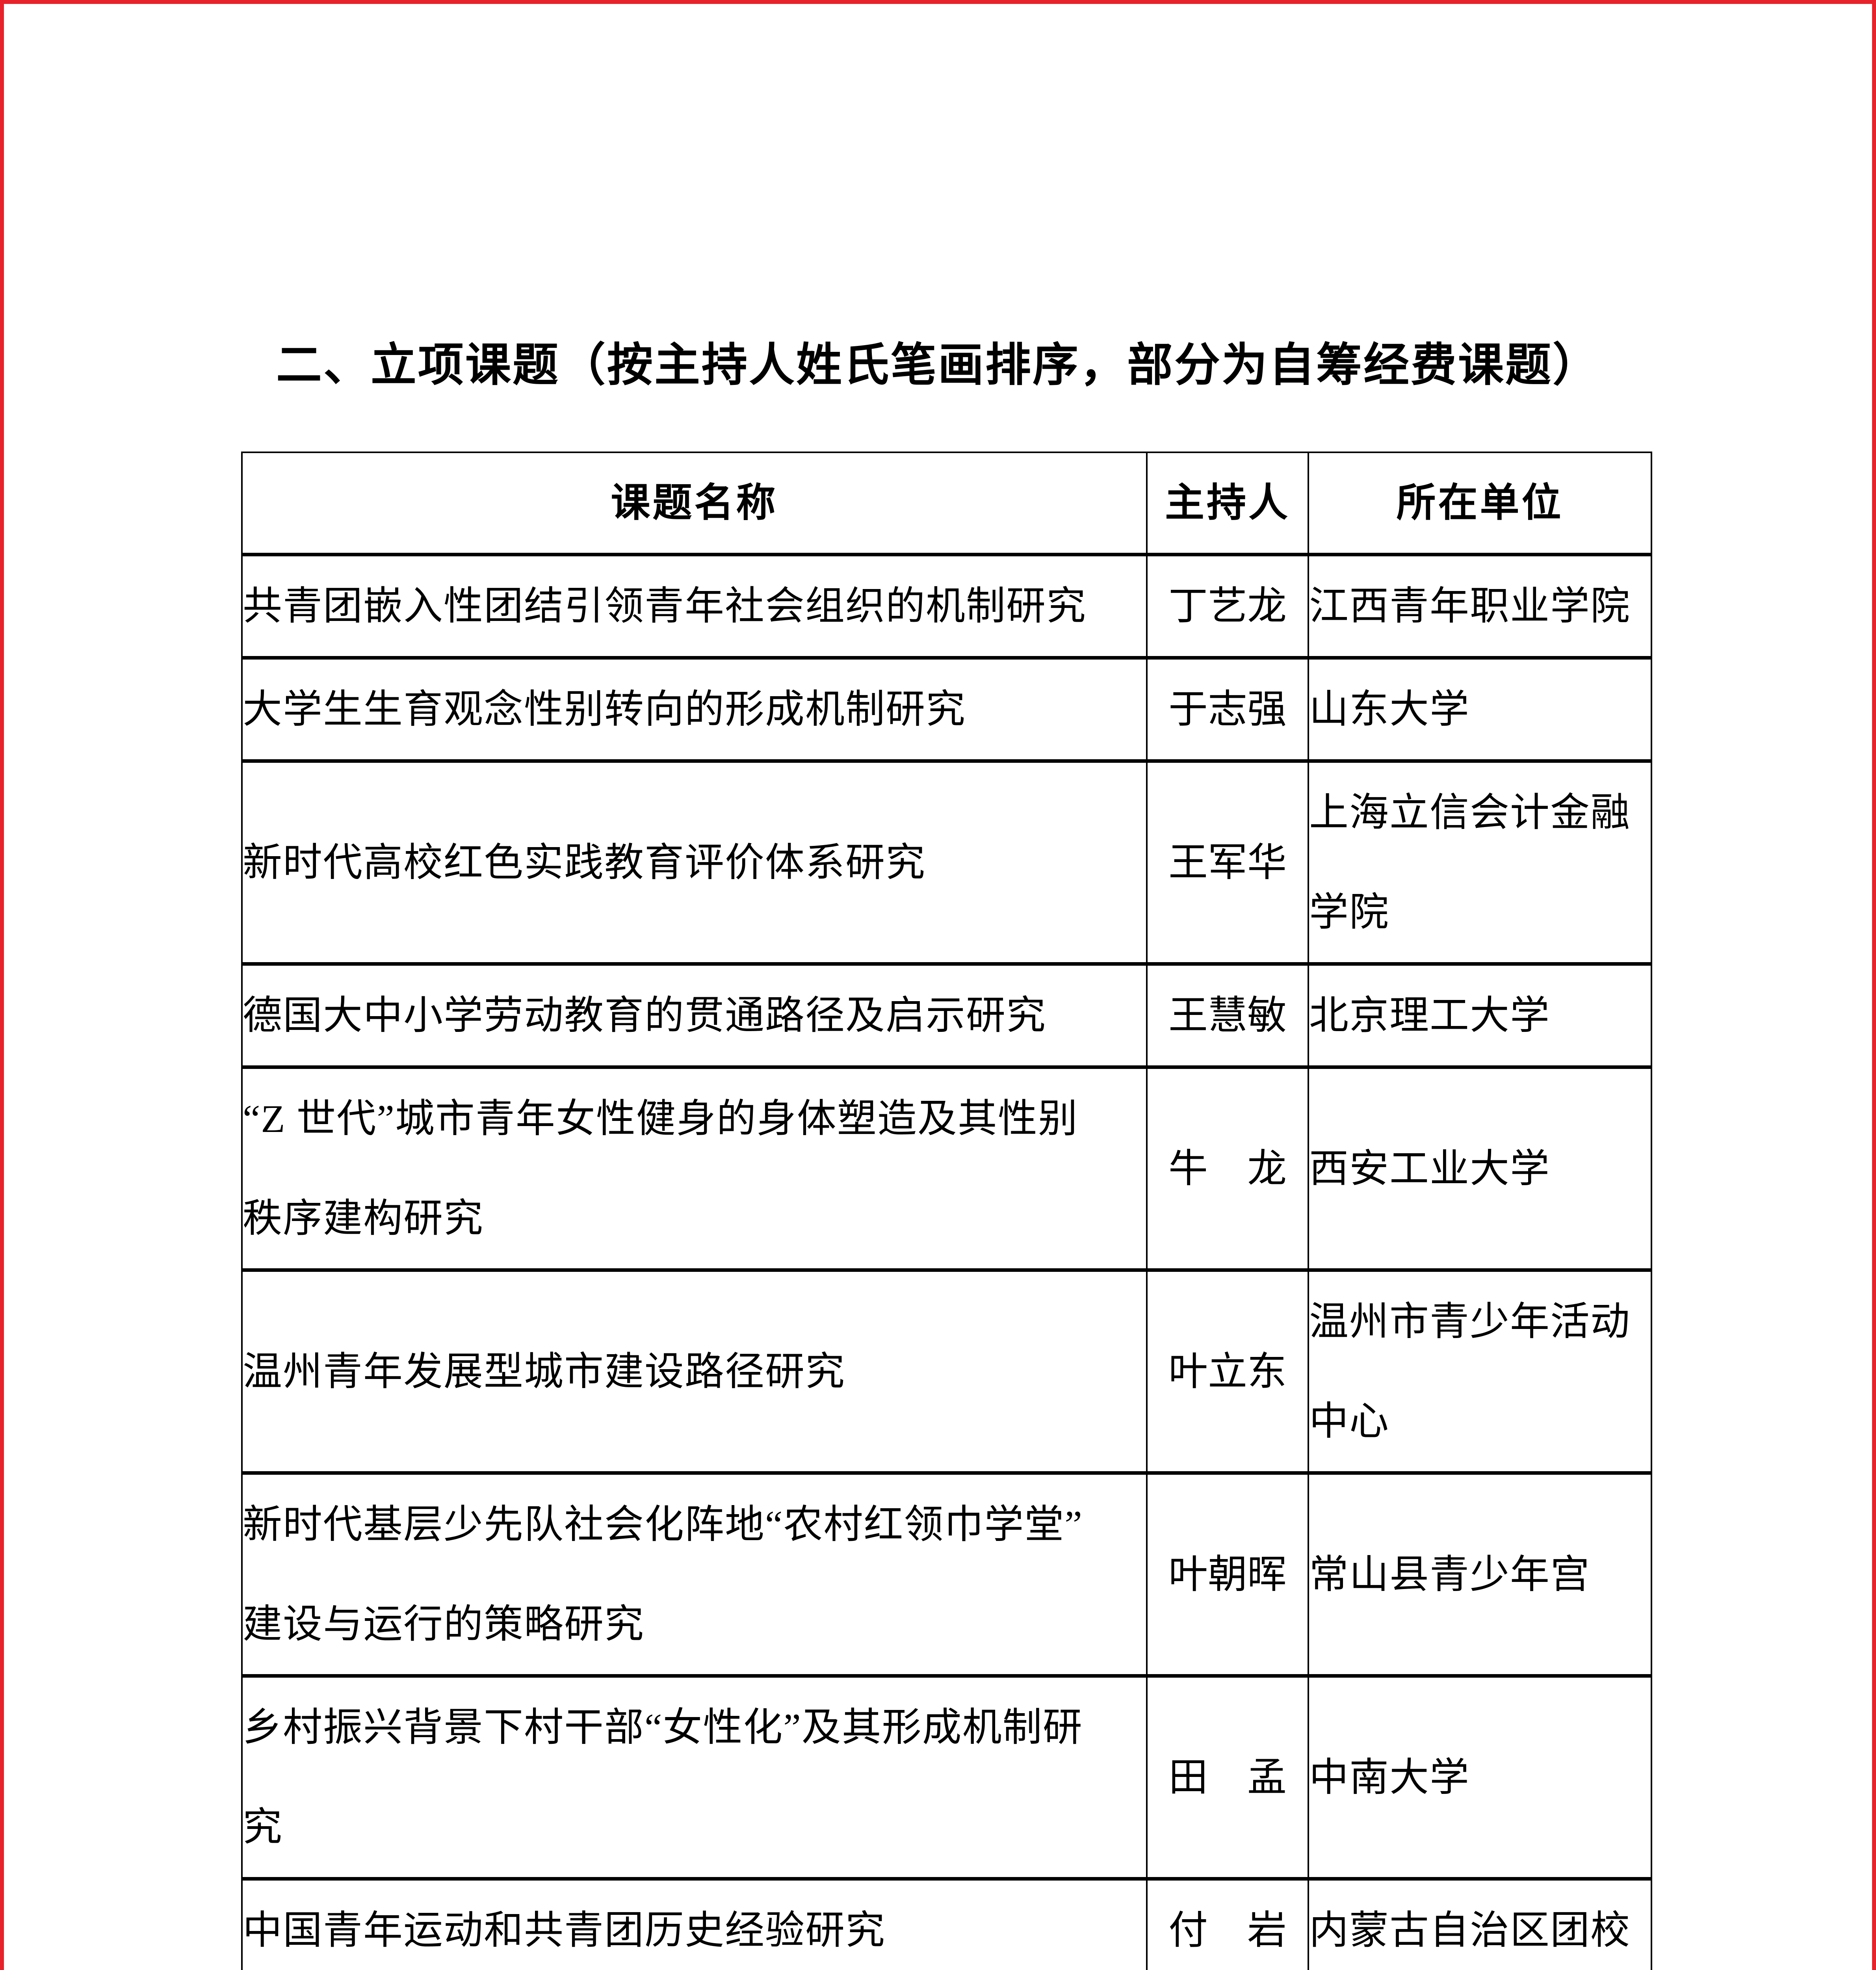  I want to click on table-row: 共青团嵌入性团结引领青年社会组织的机制研究 丁艺龙 江西青年职业学院, so click(946, 606).